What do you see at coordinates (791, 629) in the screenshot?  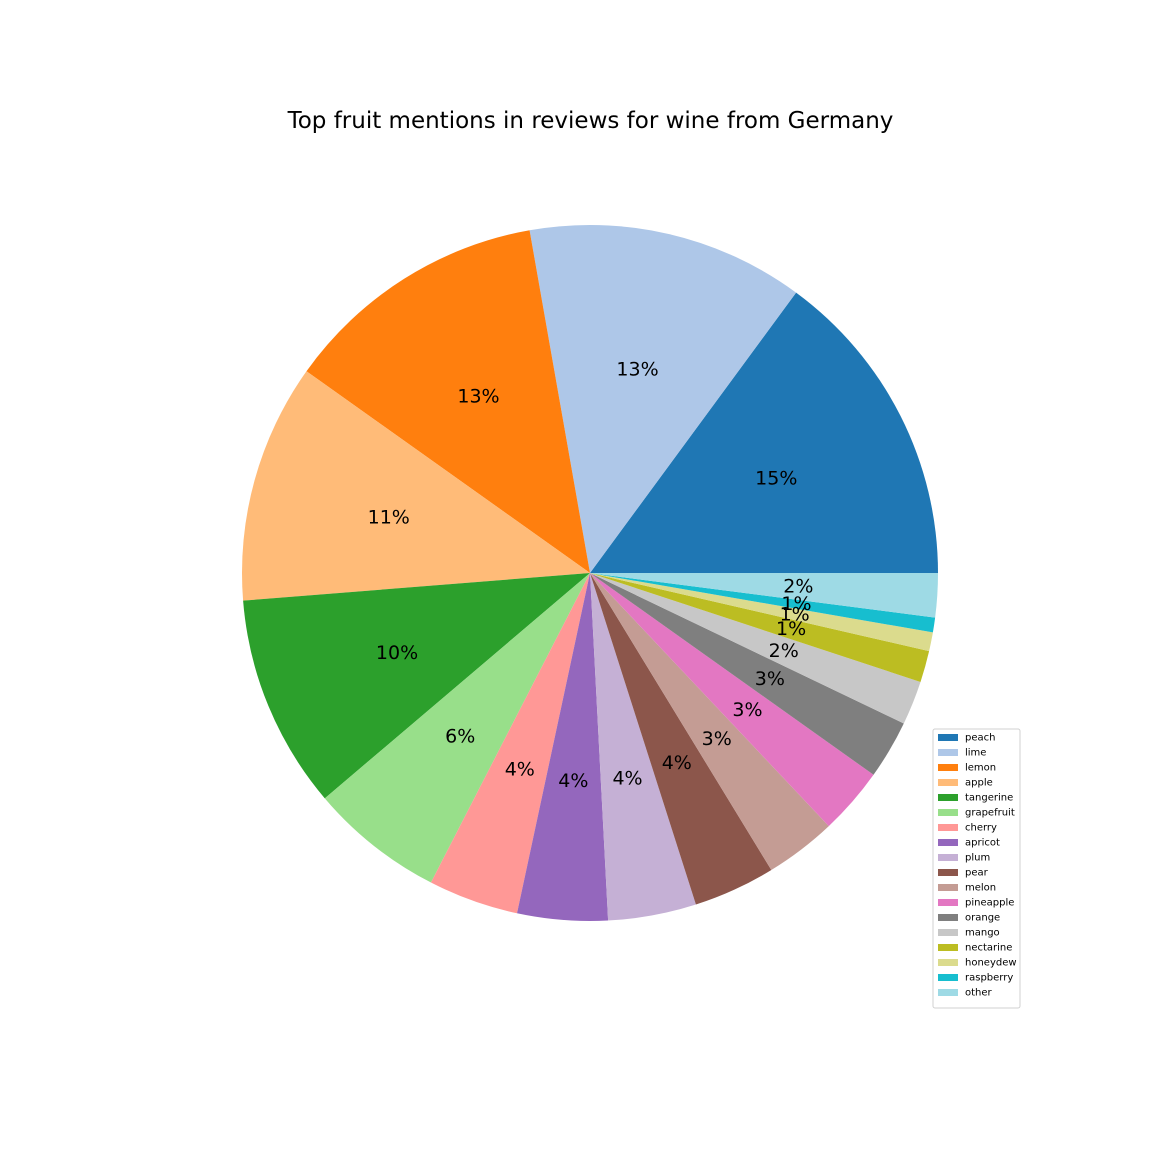 I see `pct-label-nectarine: 1%` at bounding box center [791, 629].